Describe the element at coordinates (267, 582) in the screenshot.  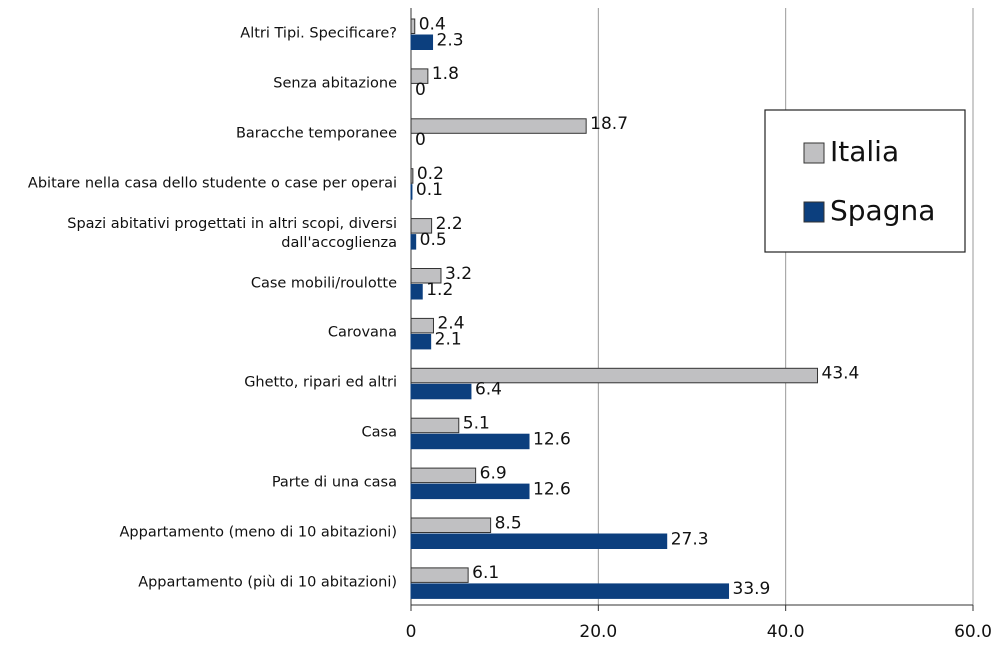
I see `y-tick-label: Appartamento (più di 10 abitazioni)` at that location.